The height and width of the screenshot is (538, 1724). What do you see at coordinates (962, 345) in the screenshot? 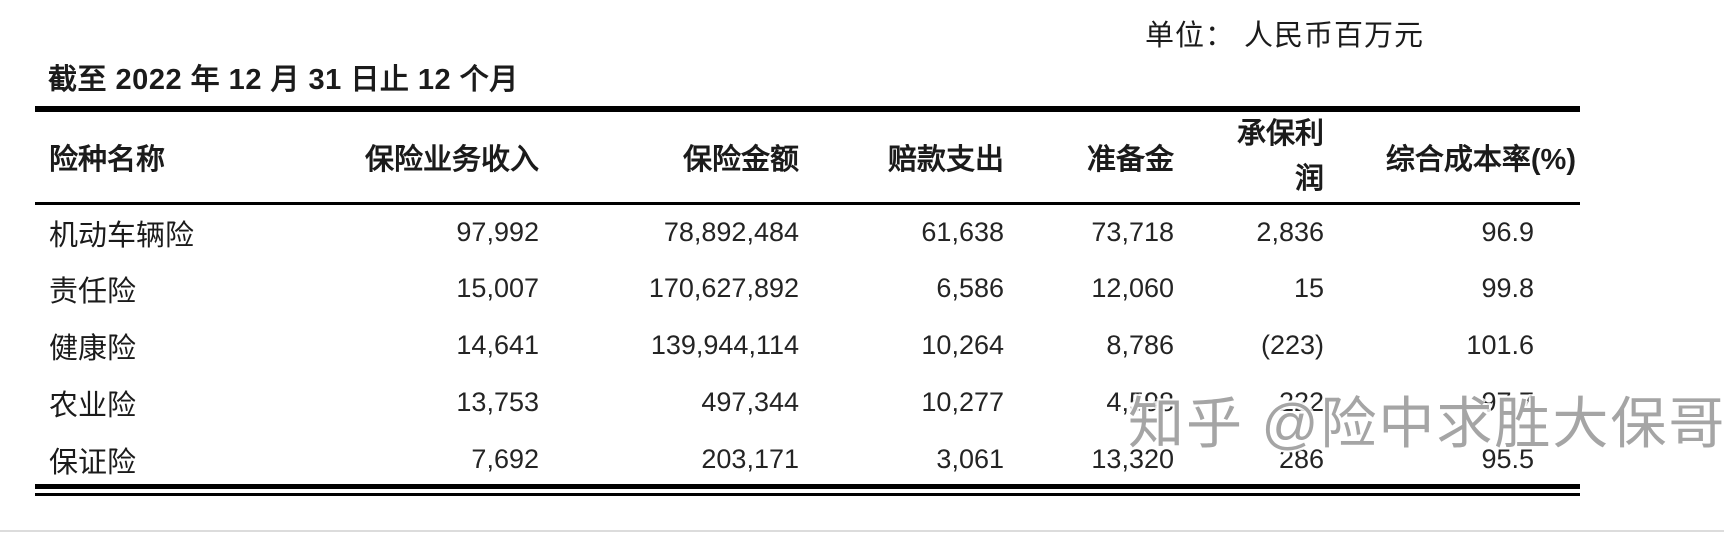
I see `cell-value: 10,264` at bounding box center [962, 345].